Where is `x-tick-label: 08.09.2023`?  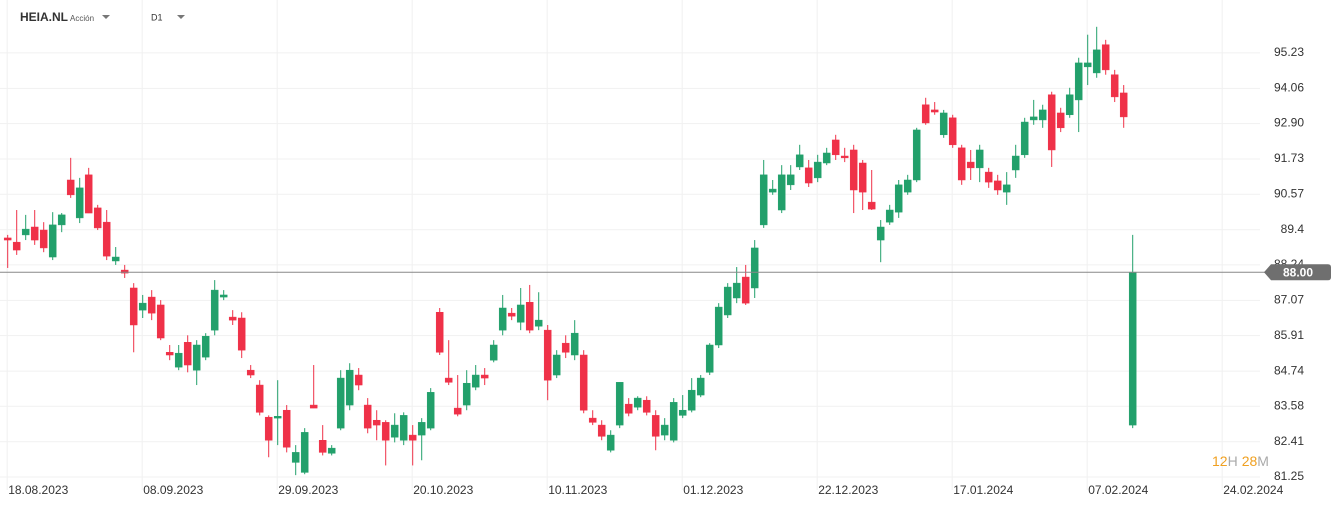 x-tick-label: 08.09.2023 is located at coordinates (173, 490).